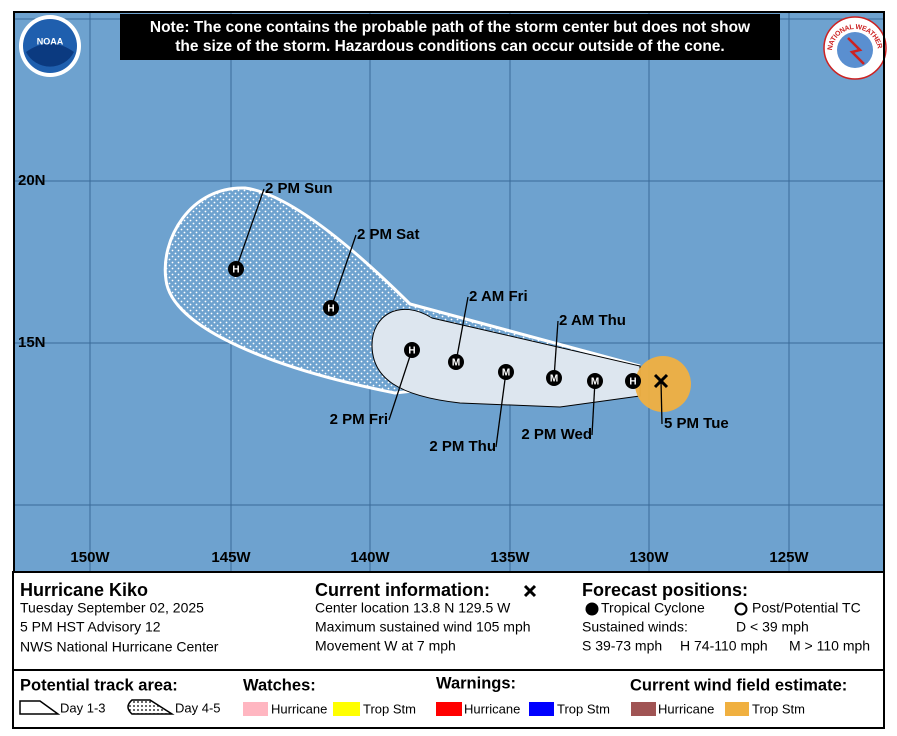 Image resolution: width=897 pixels, height=736 pixels. I want to click on legend-item: Day 1-3, so click(83, 707).